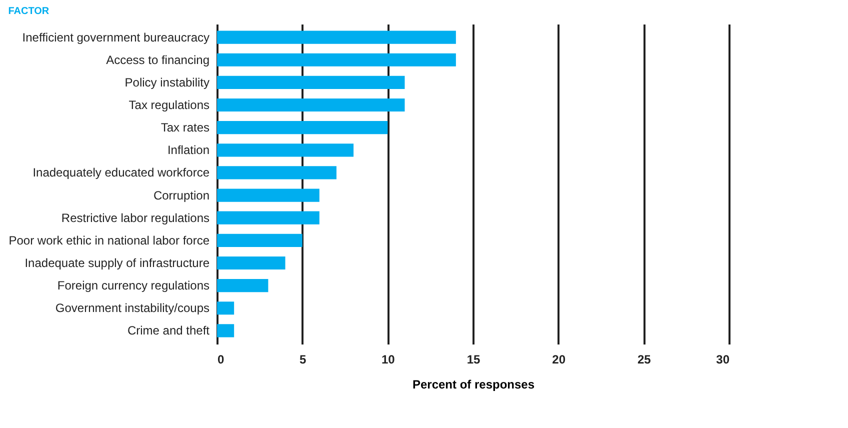 The height and width of the screenshot is (428, 848). Describe the element at coordinates (559, 359) in the screenshot. I see `x-tick-label: 20` at that location.